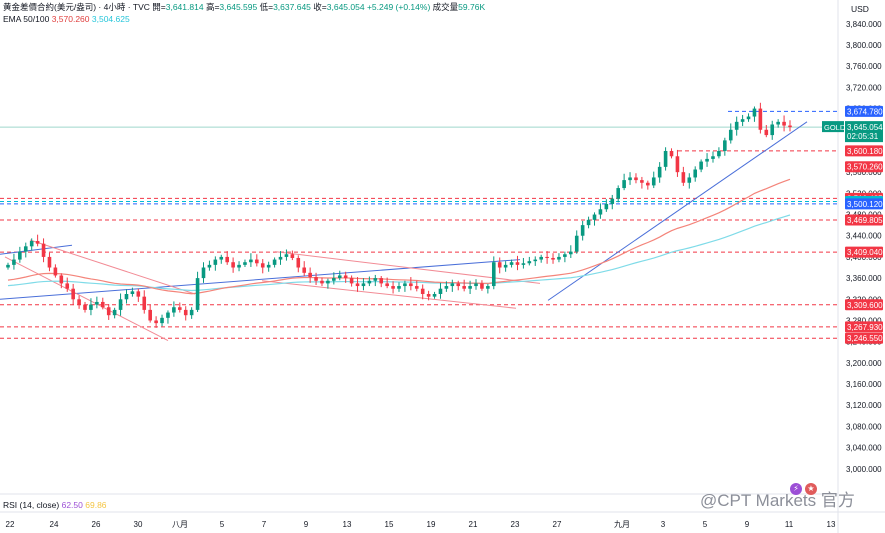 The width and height of the screenshot is (885, 533). Describe the element at coordinates (421, 524) in the screenshot. I see `time-axis: 22 24 26 30 八月 5 7 9 13 15 19 21 23 27 九月 3 5 9 11 13` at that location.